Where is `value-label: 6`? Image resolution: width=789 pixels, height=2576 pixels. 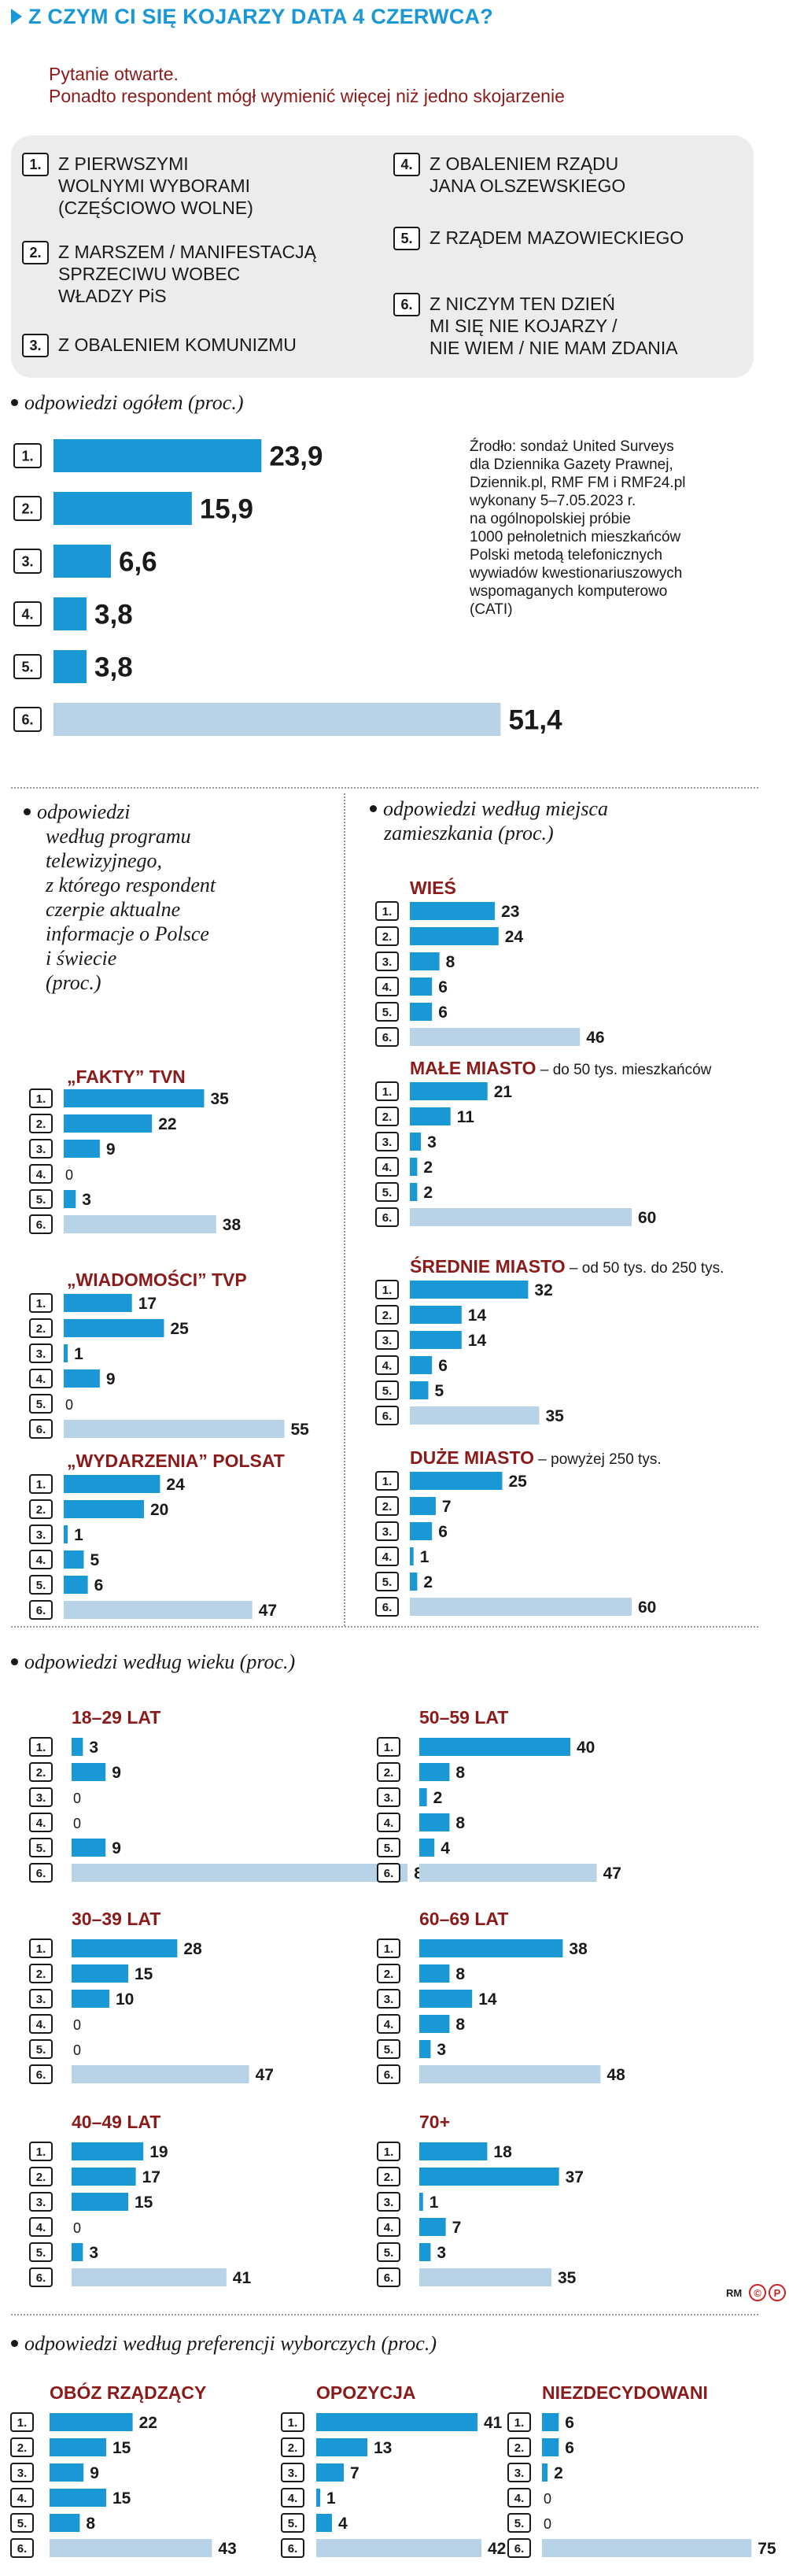 value-label: 6 is located at coordinates (443, 1012).